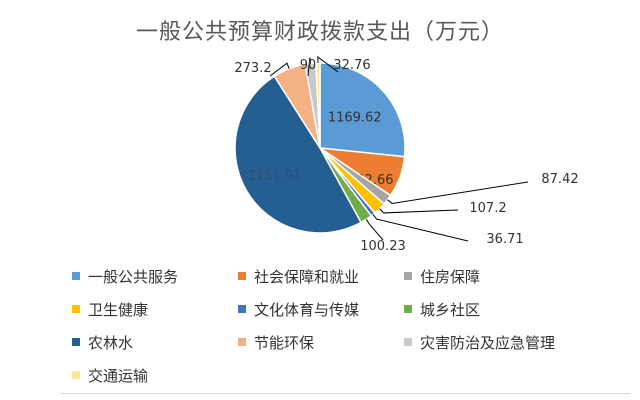 This screenshot has width=640, height=400. What do you see at coordinates (450, 309) in the screenshot?
I see `legend-label: 城乡社区` at bounding box center [450, 309].